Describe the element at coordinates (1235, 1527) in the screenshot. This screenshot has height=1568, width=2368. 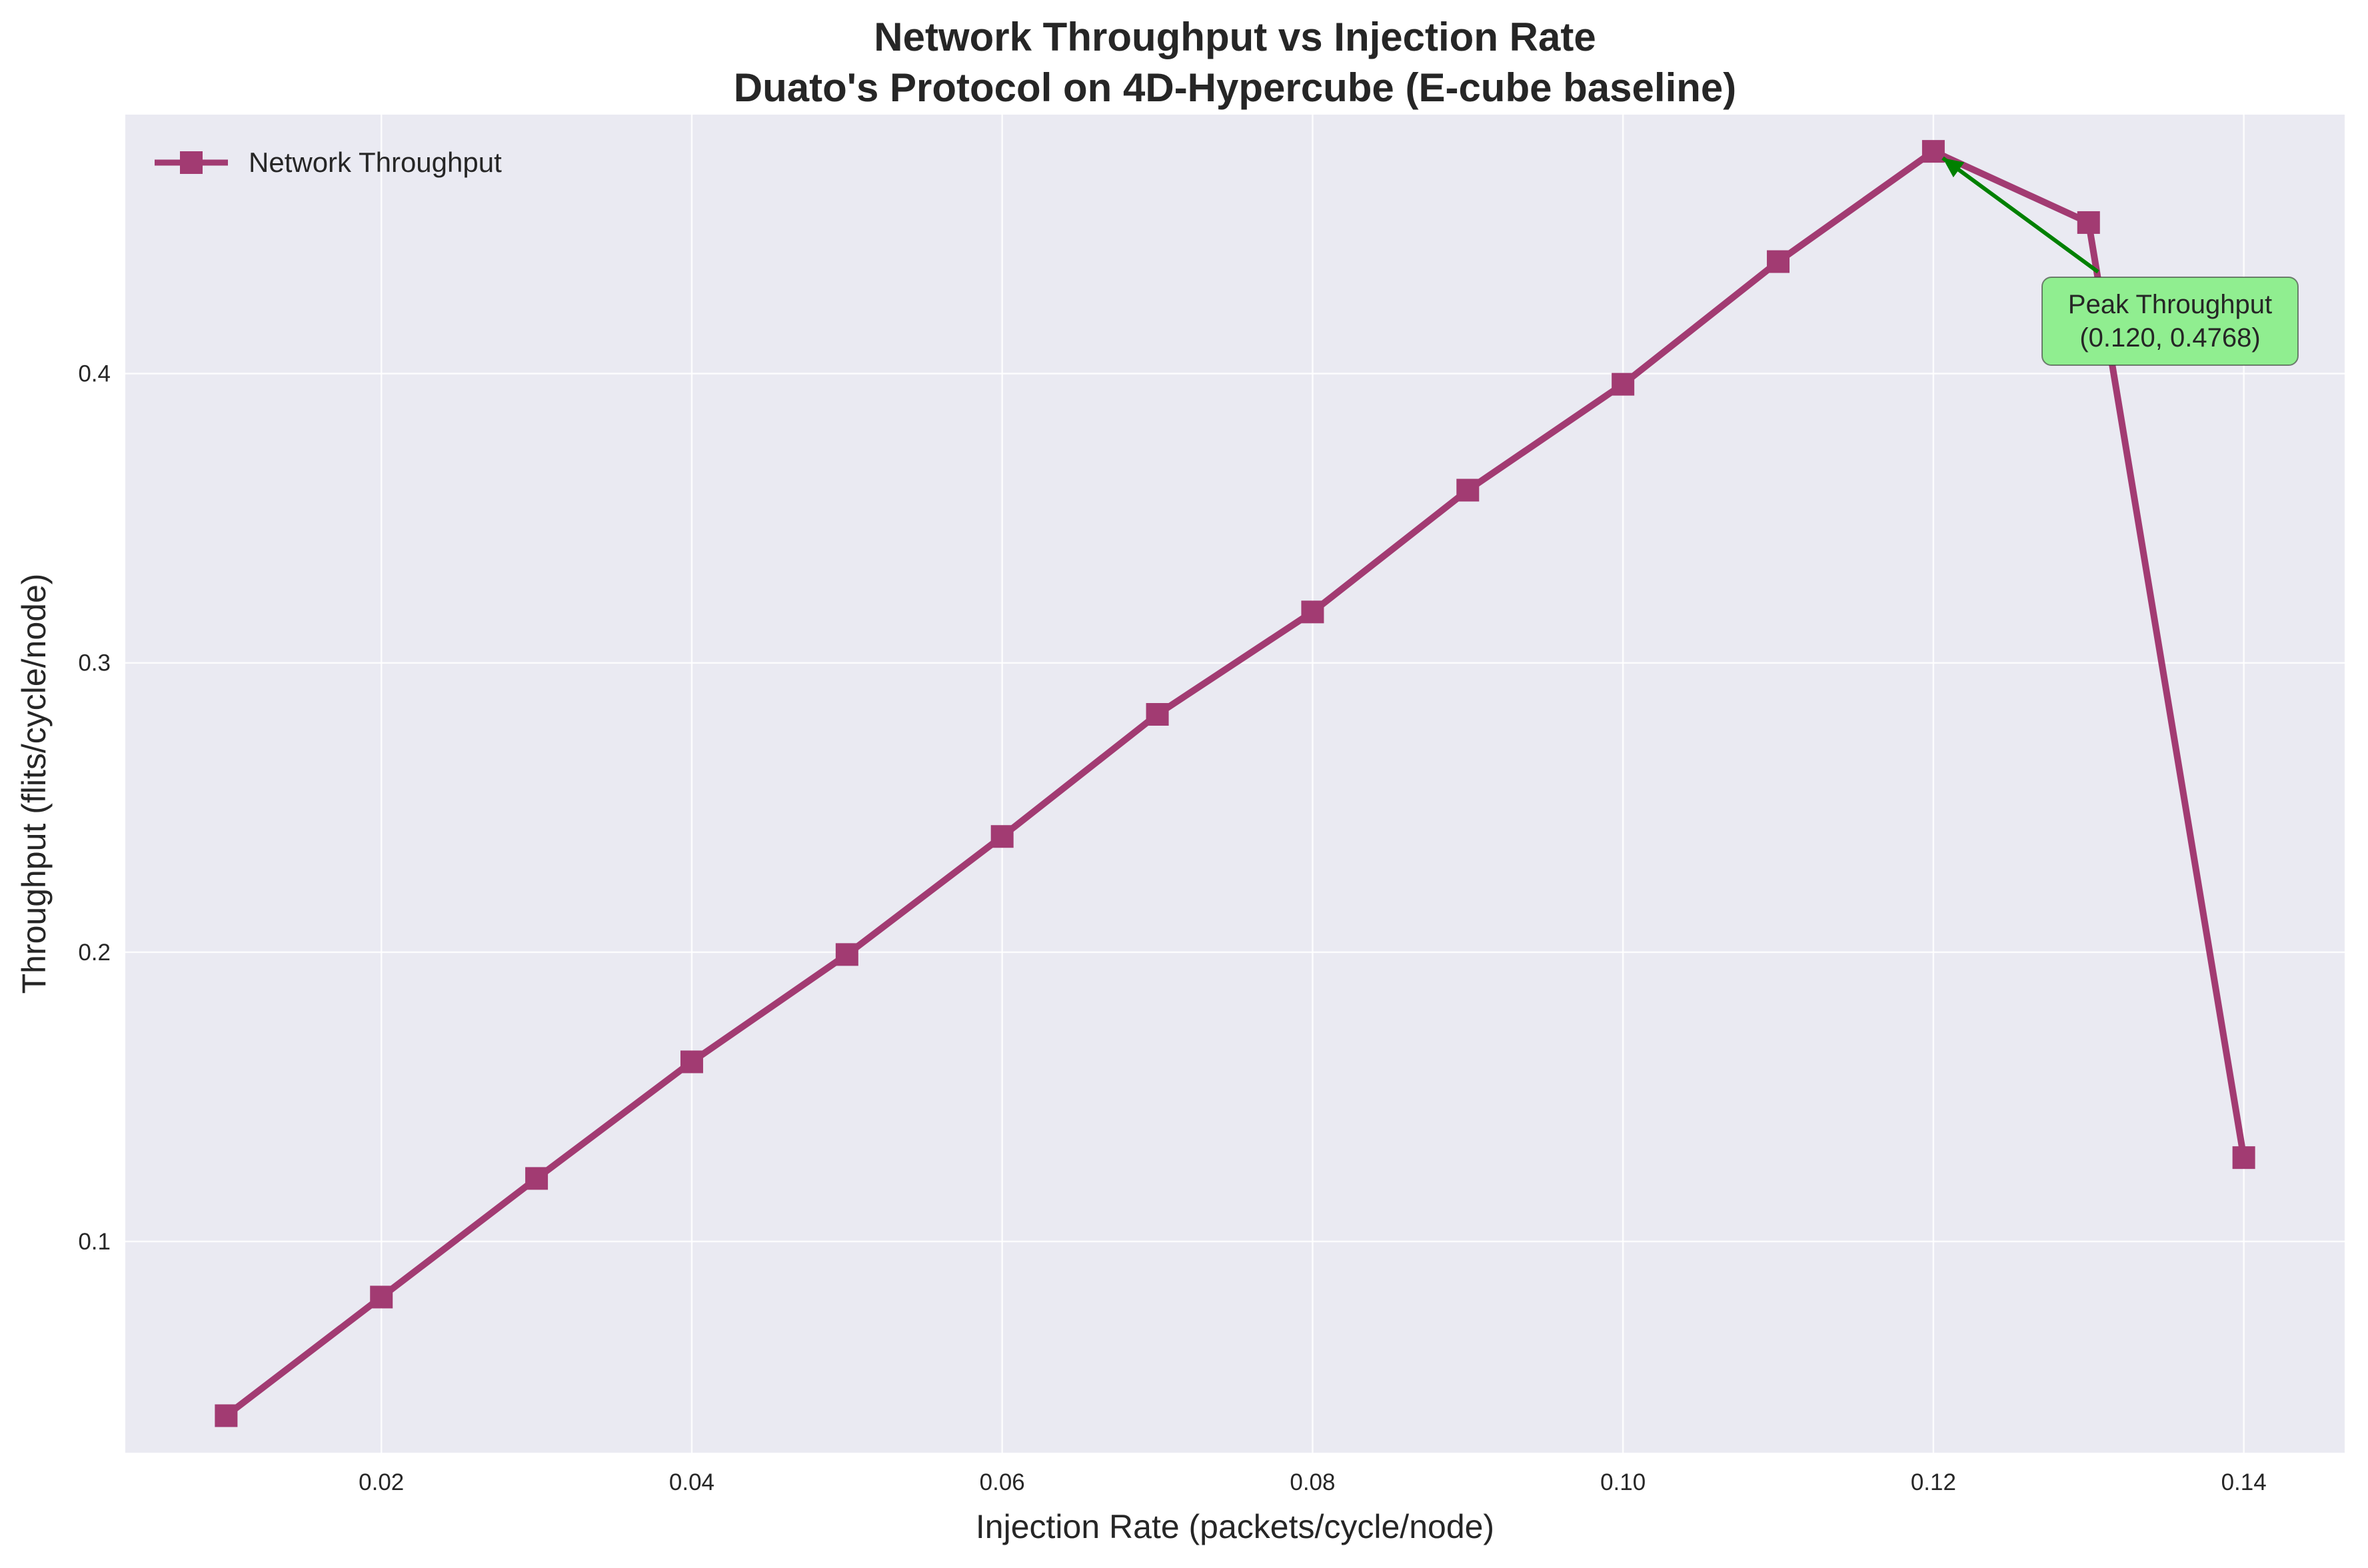
I see `x-axis-label: Injection Rate (packets/cycle/node)` at that location.